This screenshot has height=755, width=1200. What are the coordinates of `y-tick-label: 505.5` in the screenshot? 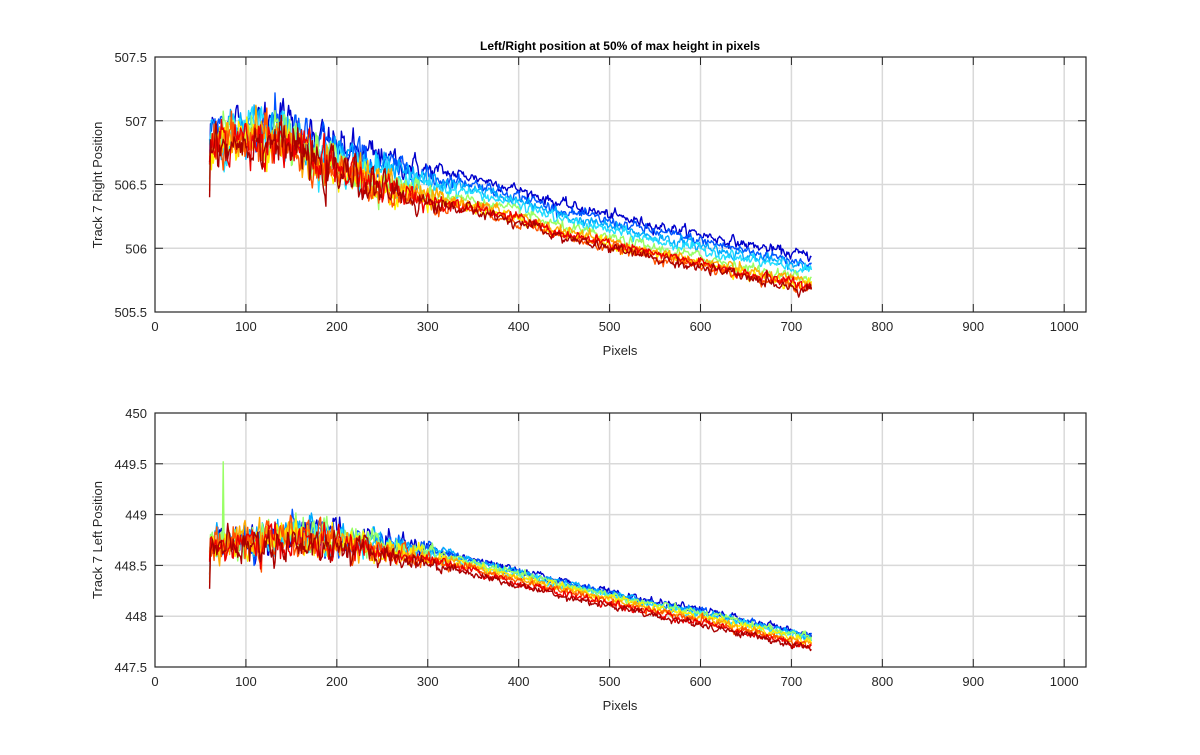 It's located at (130, 312).